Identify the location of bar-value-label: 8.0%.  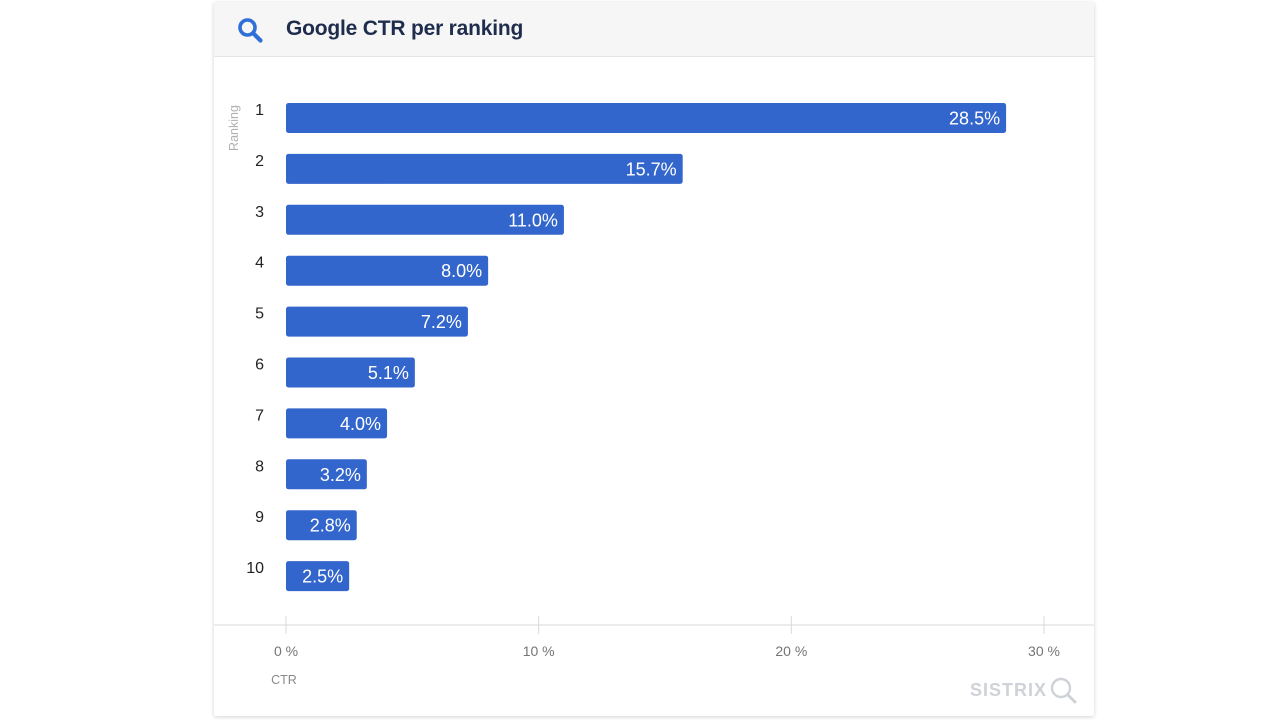
(461, 271).